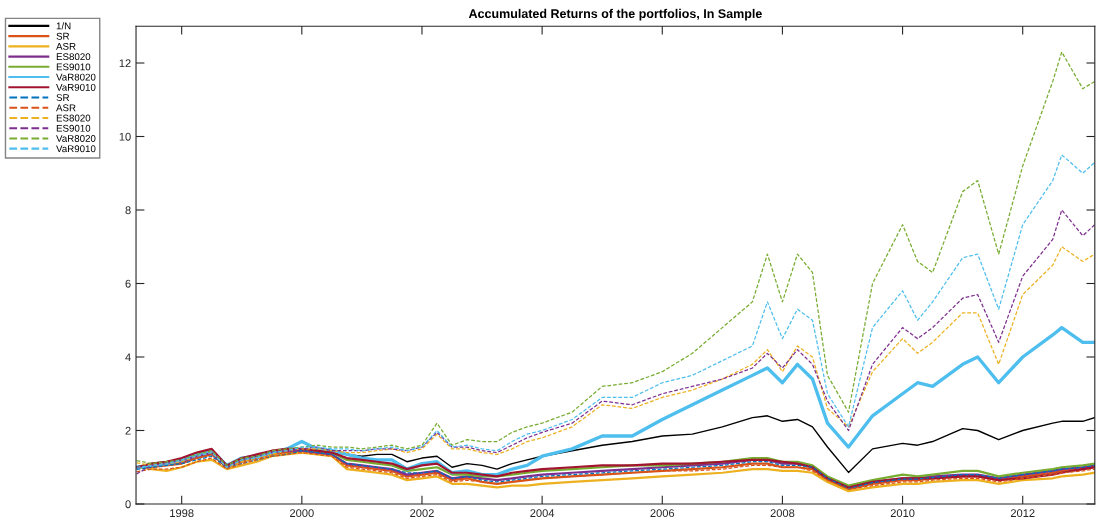 This screenshot has height=525, width=1097. What do you see at coordinates (128, 504) in the screenshot?
I see `y-tick-label: 0` at bounding box center [128, 504].